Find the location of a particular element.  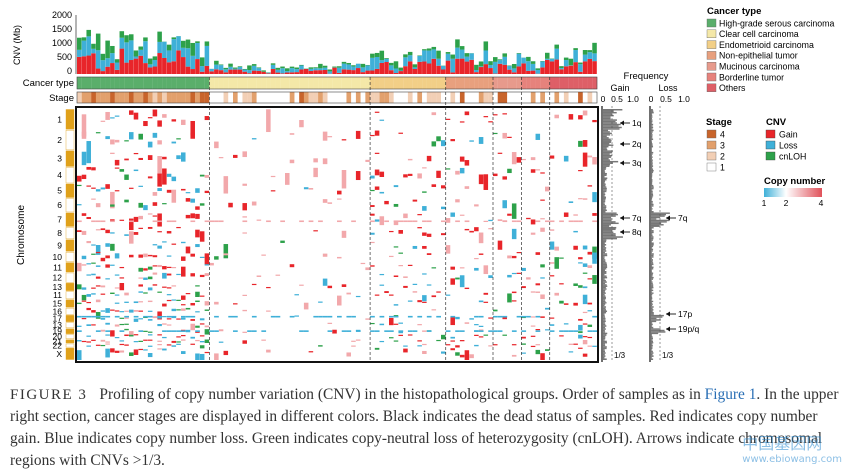

chromosome-label: 8 is located at coordinates (59, 233).